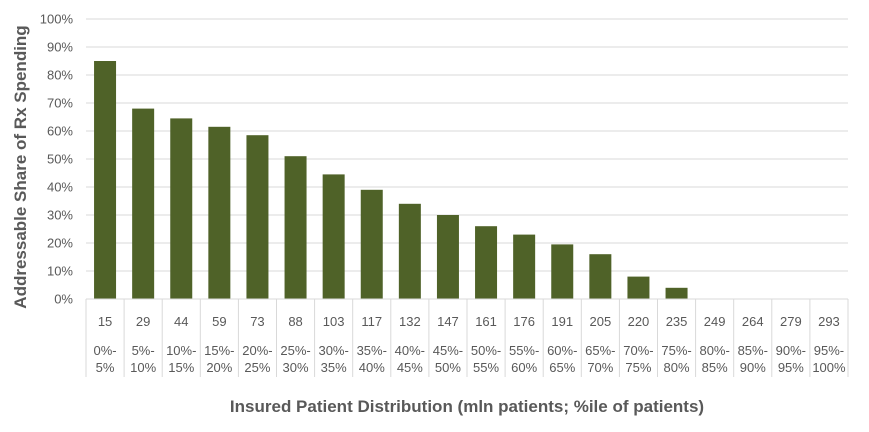 Image resolution: width=869 pixels, height=432 pixels. Describe the element at coordinates (524, 350) in the screenshot. I see `x-tick-percentile-start: 55%-` at that location.